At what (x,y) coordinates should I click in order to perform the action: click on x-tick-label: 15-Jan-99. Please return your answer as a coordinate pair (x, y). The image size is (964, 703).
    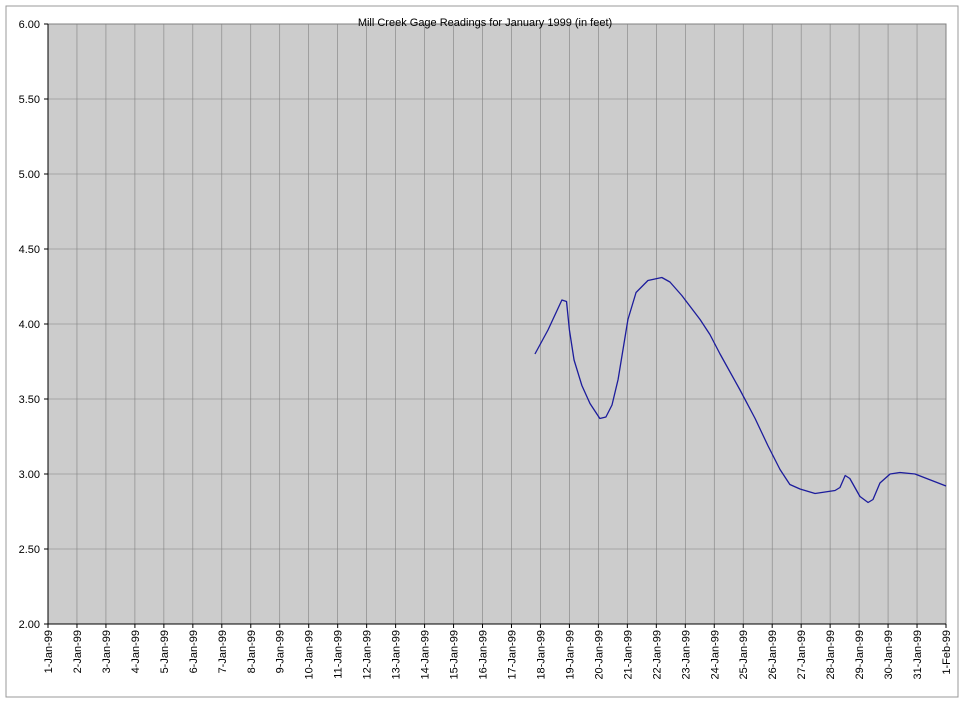
    Looking at the image, I should click on (455, 655).